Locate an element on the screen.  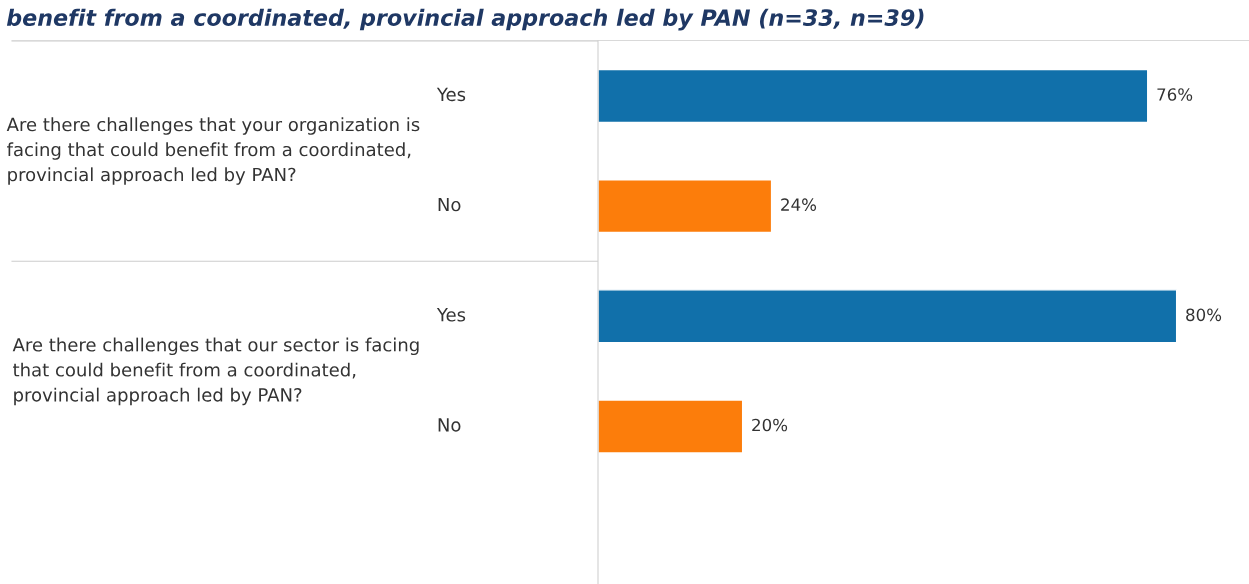
text: Are there challenges that our sector is facing that could benefit from a coordinated, provincial approach led by PAN? is located at coordinates (215, 371).